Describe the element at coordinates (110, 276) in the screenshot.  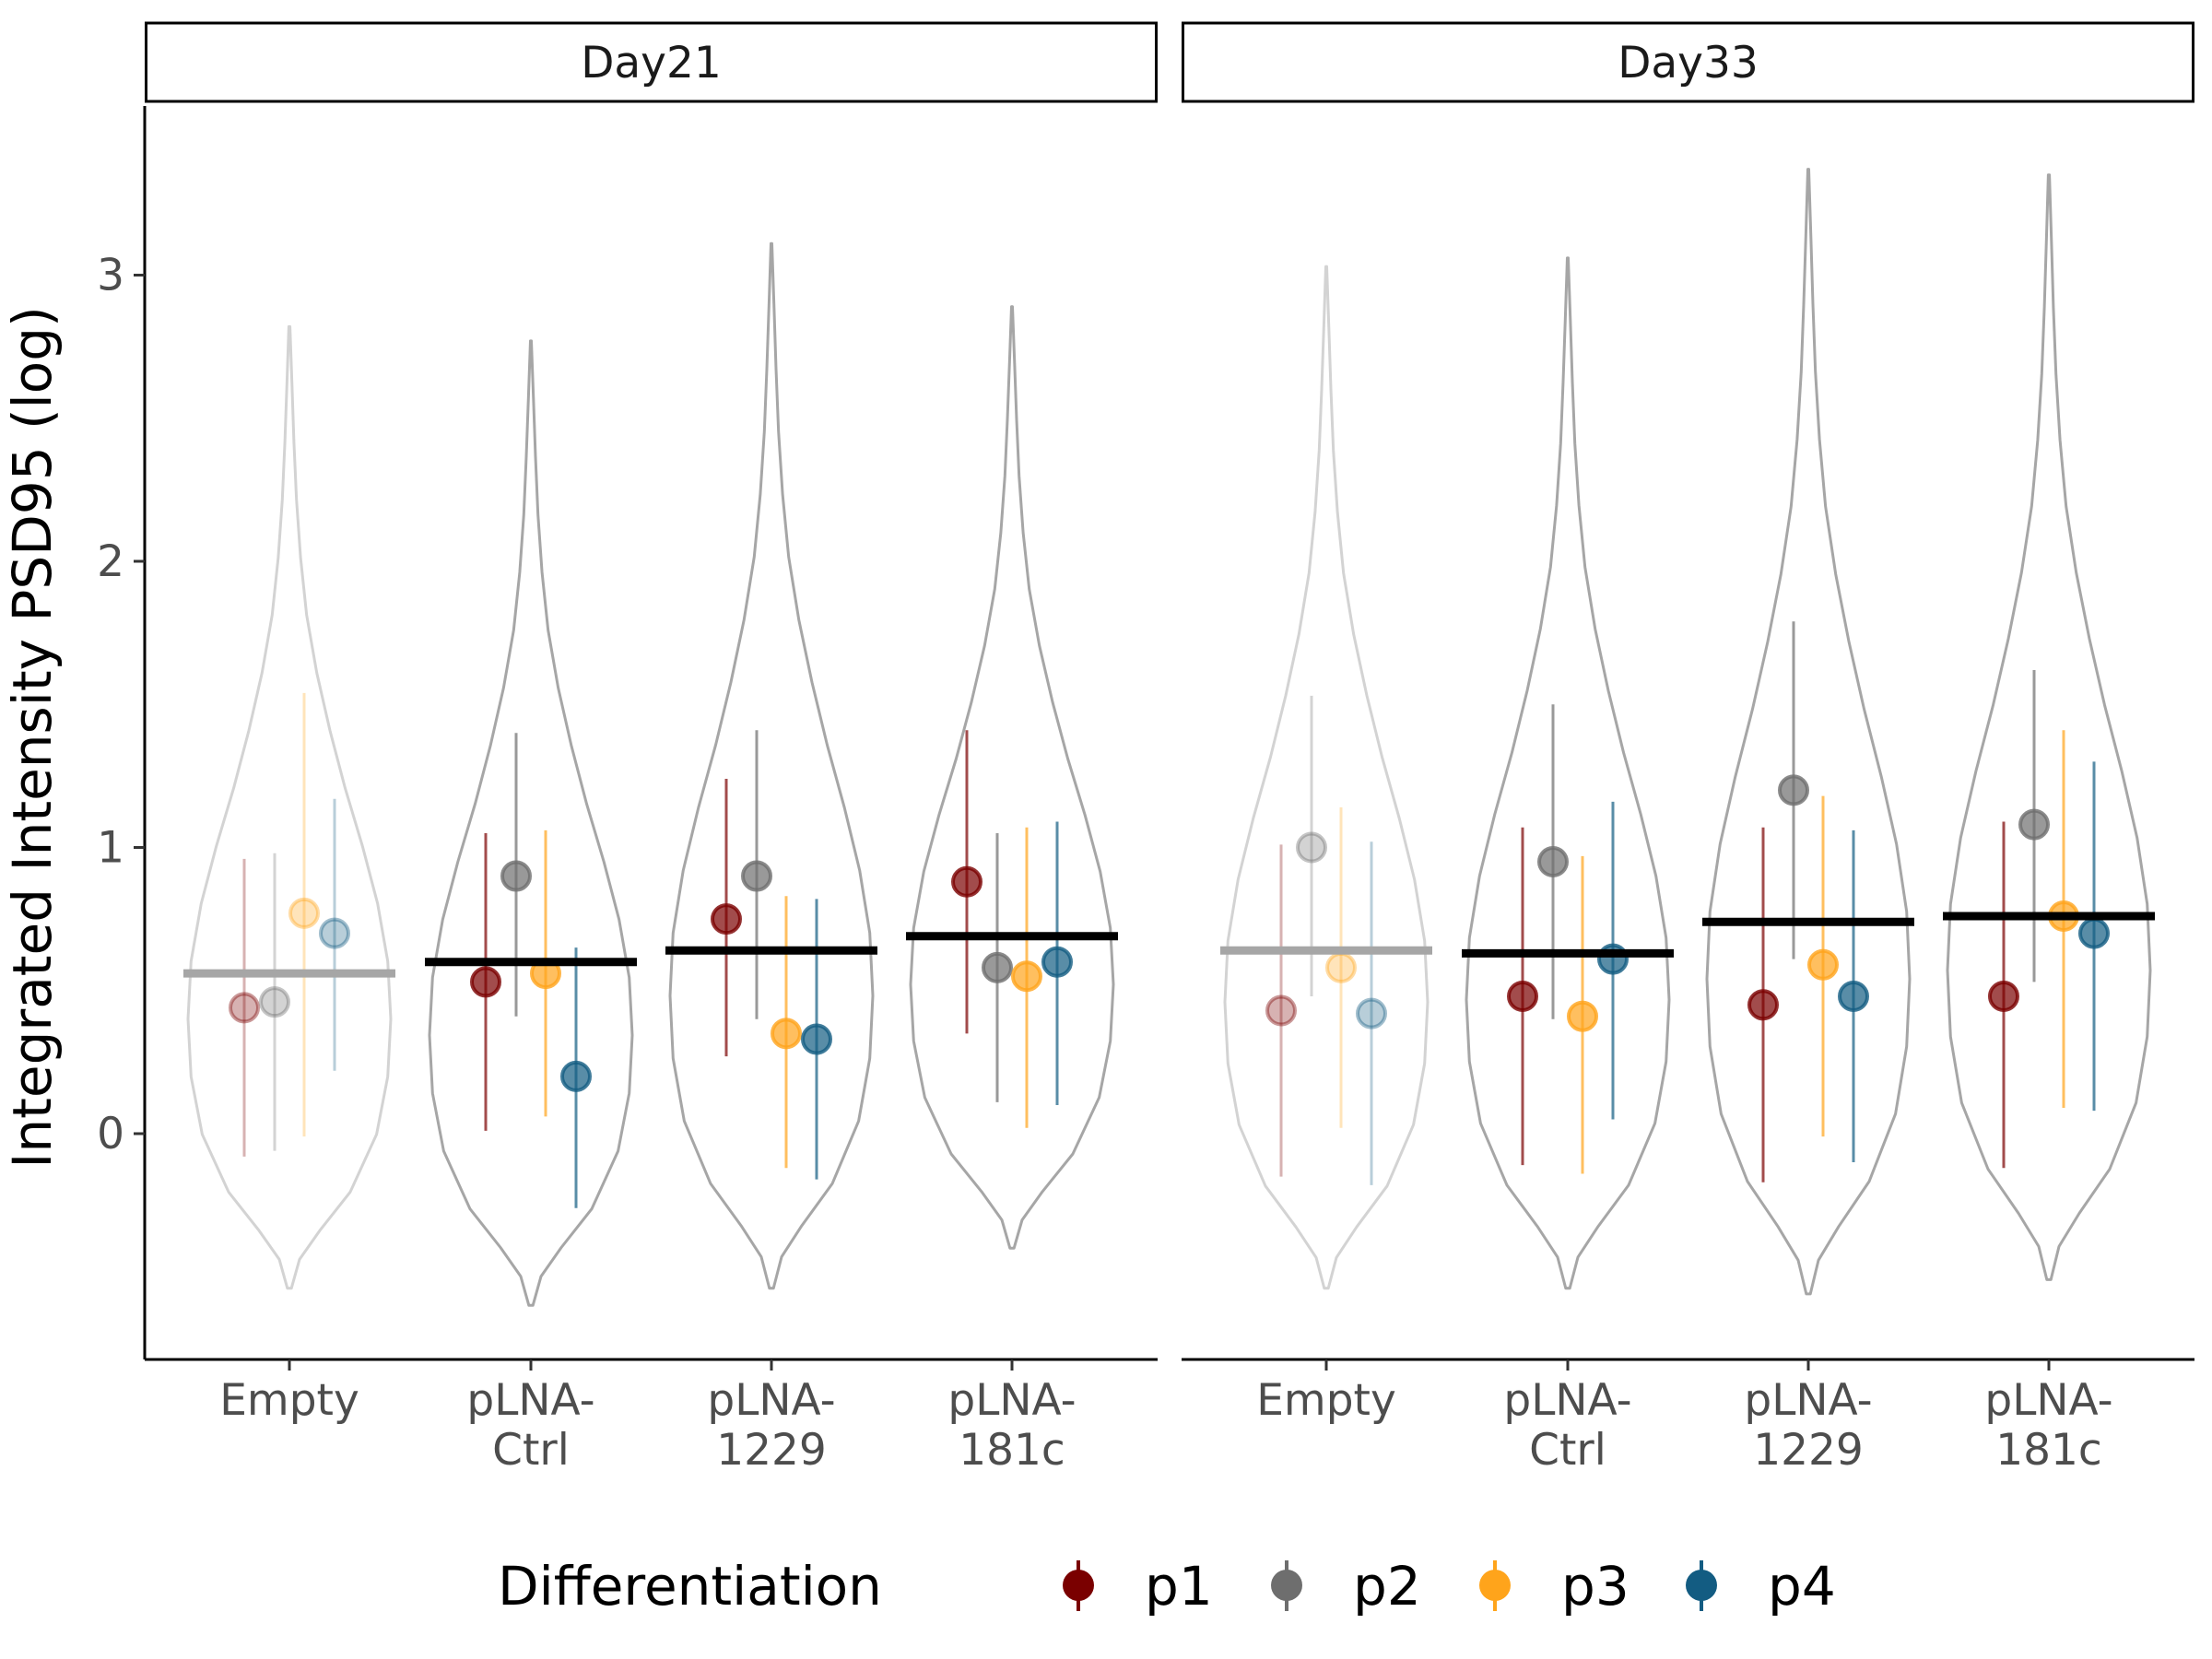
I see `y-tick-label: 3` at that location.